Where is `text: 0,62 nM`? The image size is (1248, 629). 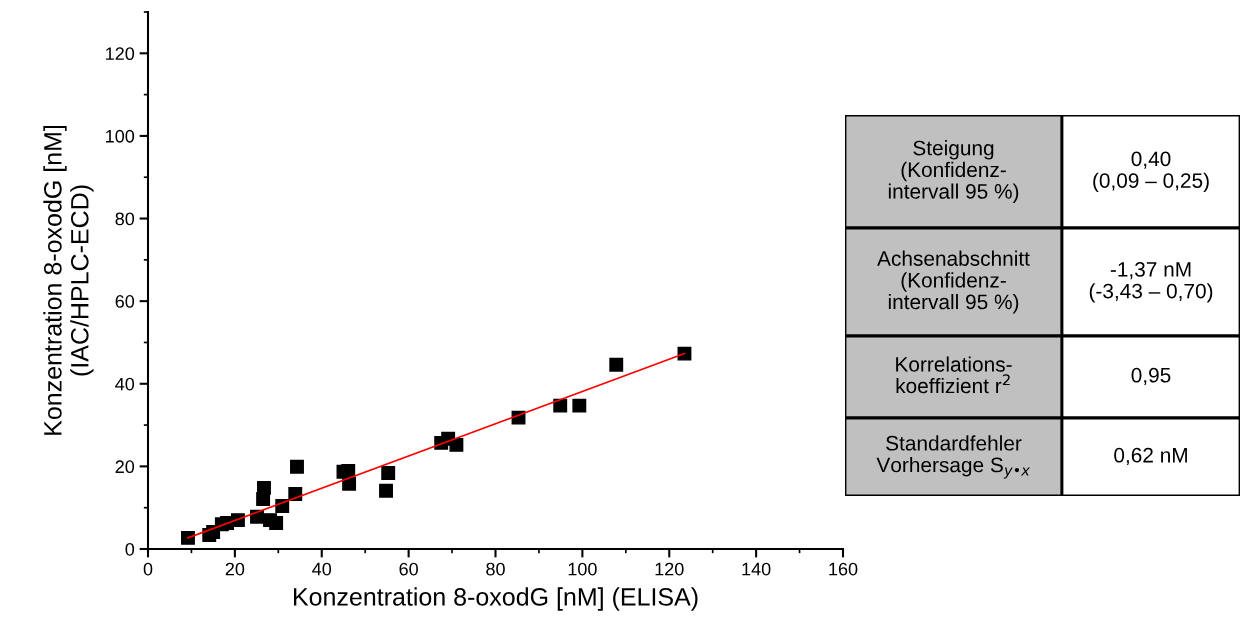 text: 0,62 nM is located at coordinates (1150, 456).